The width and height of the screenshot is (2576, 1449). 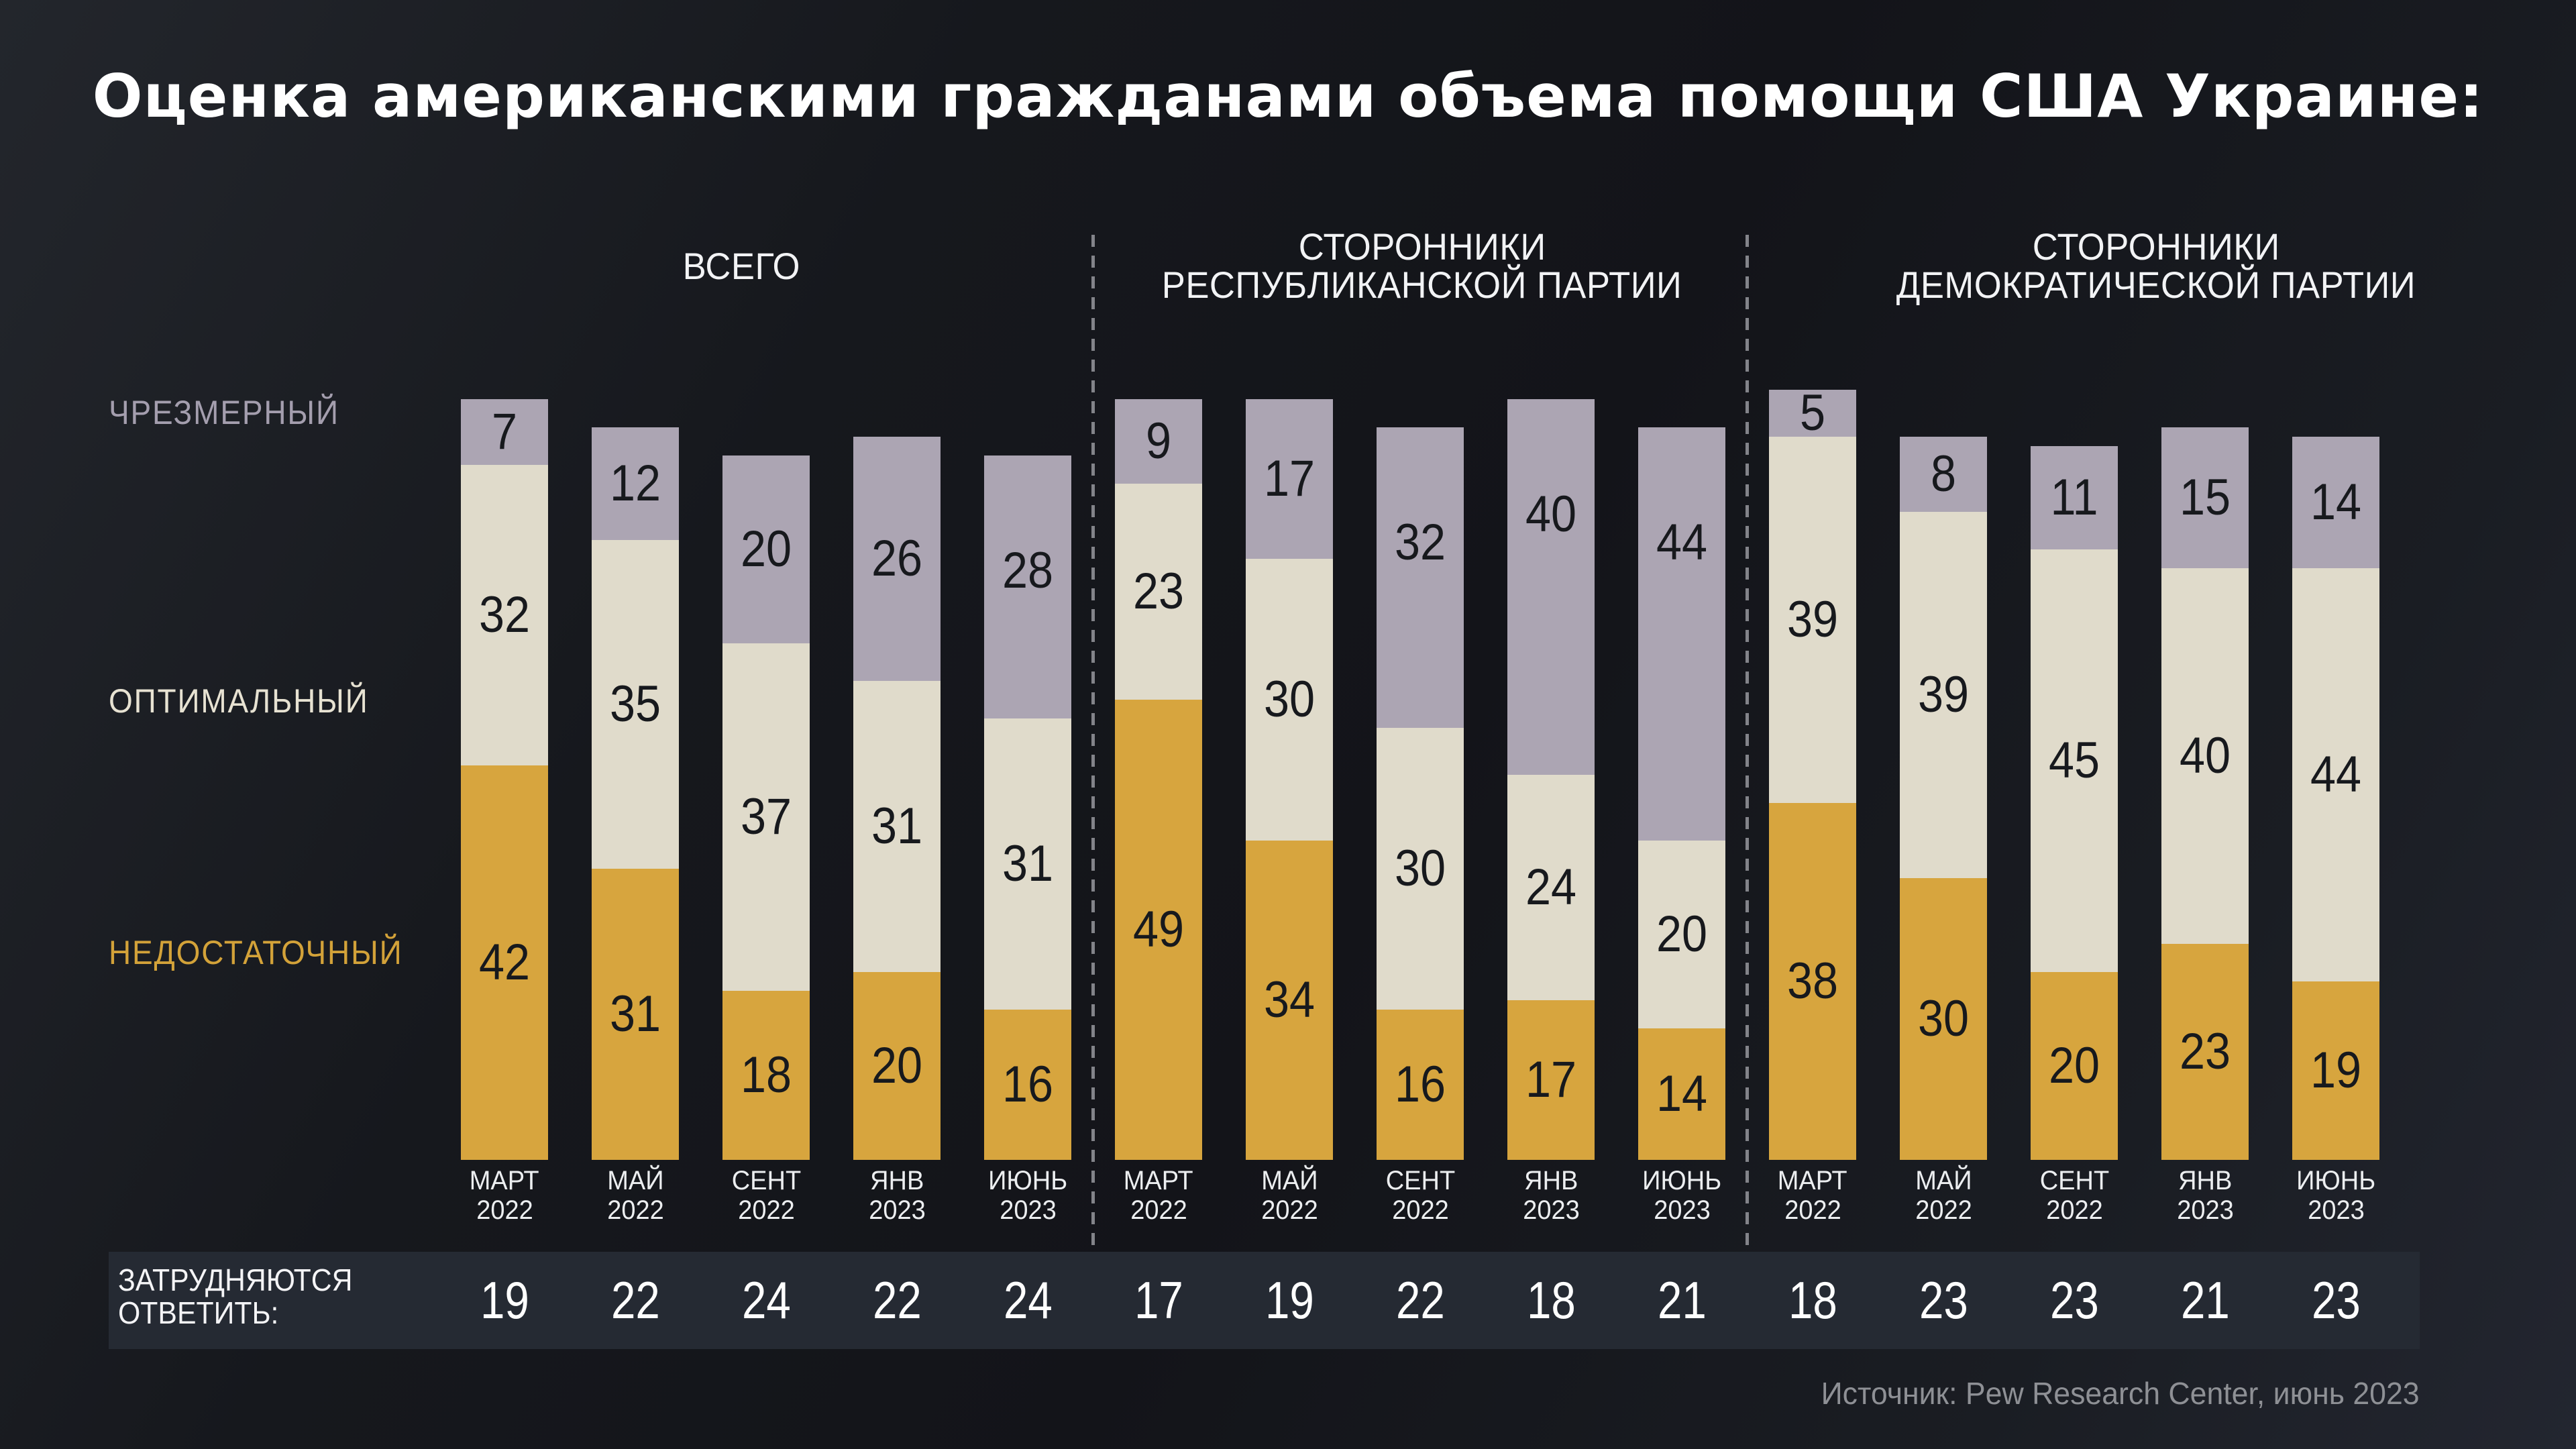 What do you see at coordinates (2336, 1180) in the screenshot?
I see `month-label-month: ИЮНЬ` at bounding box center [2336, 1180].